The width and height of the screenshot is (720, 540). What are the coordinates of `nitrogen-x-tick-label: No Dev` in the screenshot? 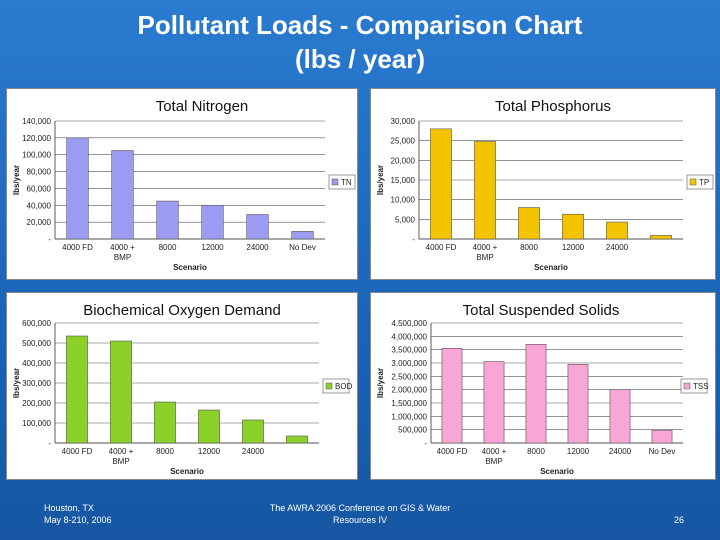 It's located at (302, 247).